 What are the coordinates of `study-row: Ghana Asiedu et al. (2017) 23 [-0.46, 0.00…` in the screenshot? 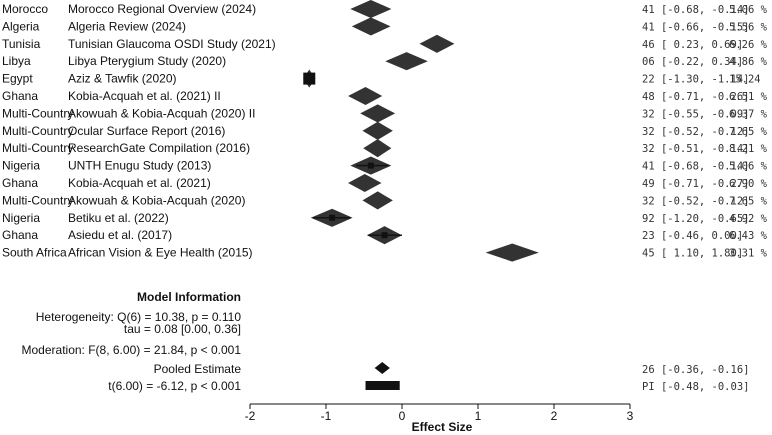 It's located at (385, 235).